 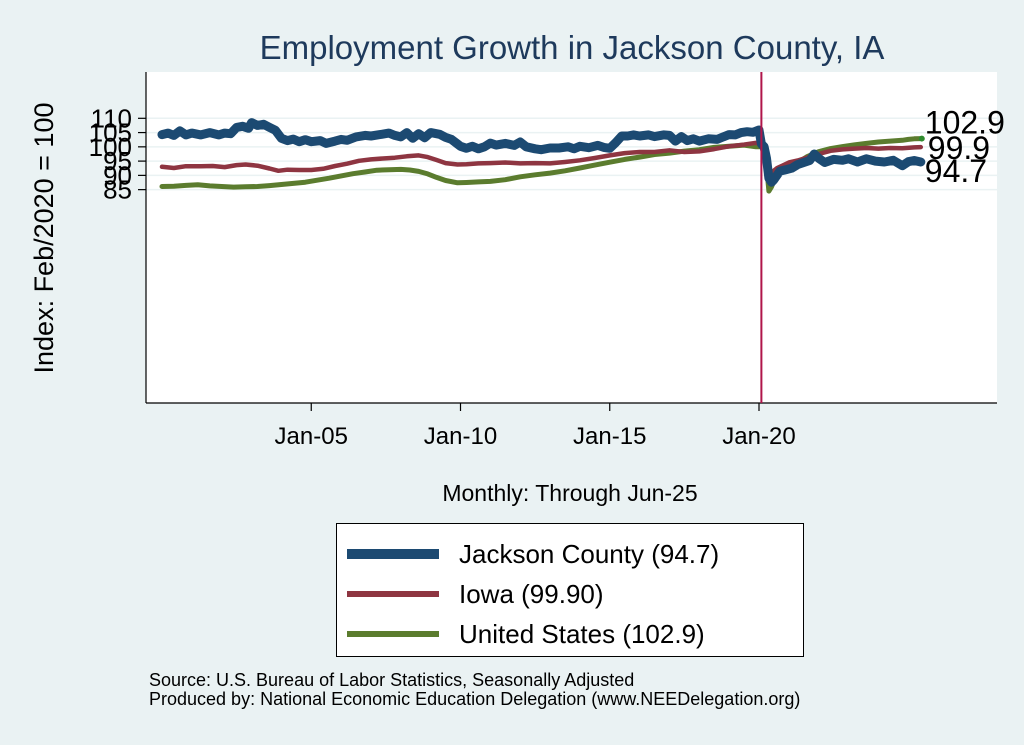 I want to click on legend-swatch-iowa, so click(x=393, y=594).